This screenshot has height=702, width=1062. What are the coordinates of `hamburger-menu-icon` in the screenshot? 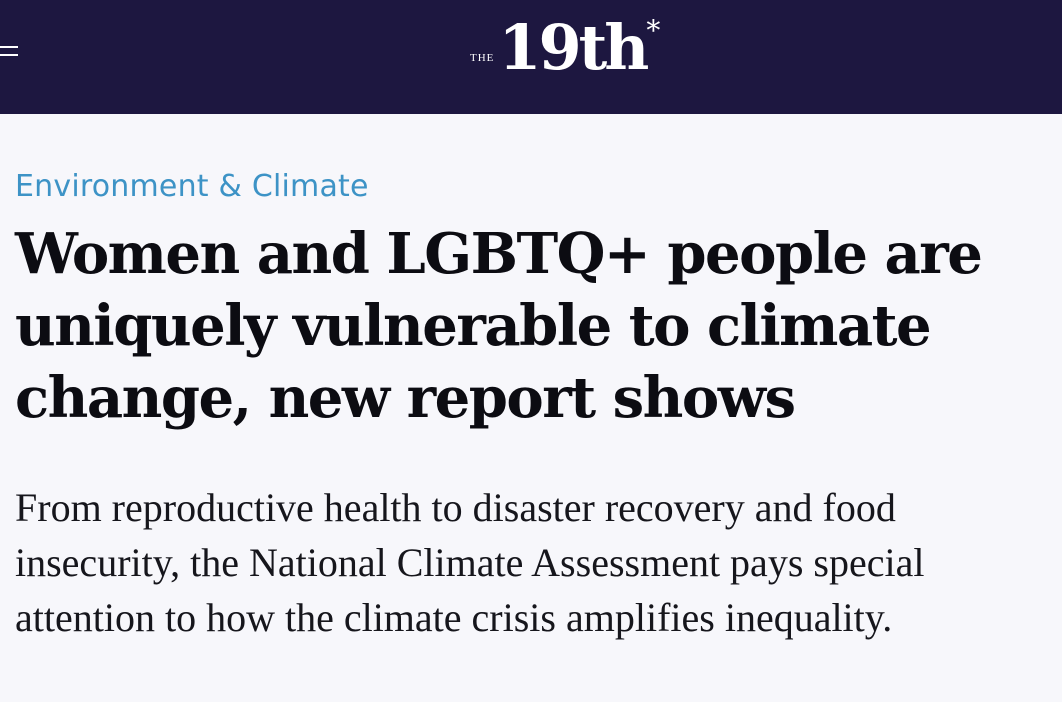 It's located at (9, 52).